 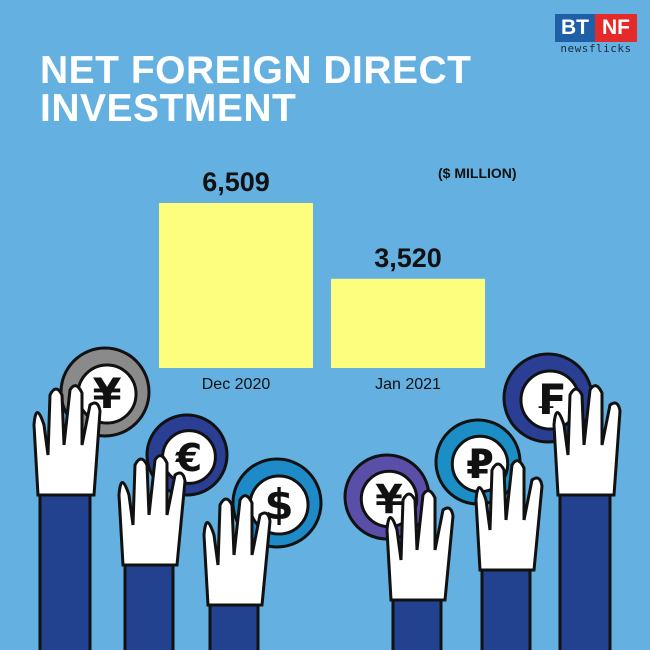 What do you see at coordinates (168, 108) in the screenshot?
I see `title-line-2: INVESTMENT` at bounding box center [168, 108].